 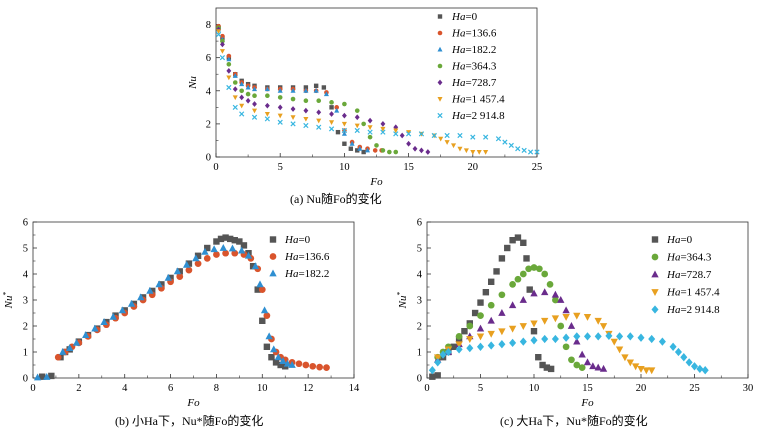 I want to click on x-tick-label: 15, so click(x=587, y=388).